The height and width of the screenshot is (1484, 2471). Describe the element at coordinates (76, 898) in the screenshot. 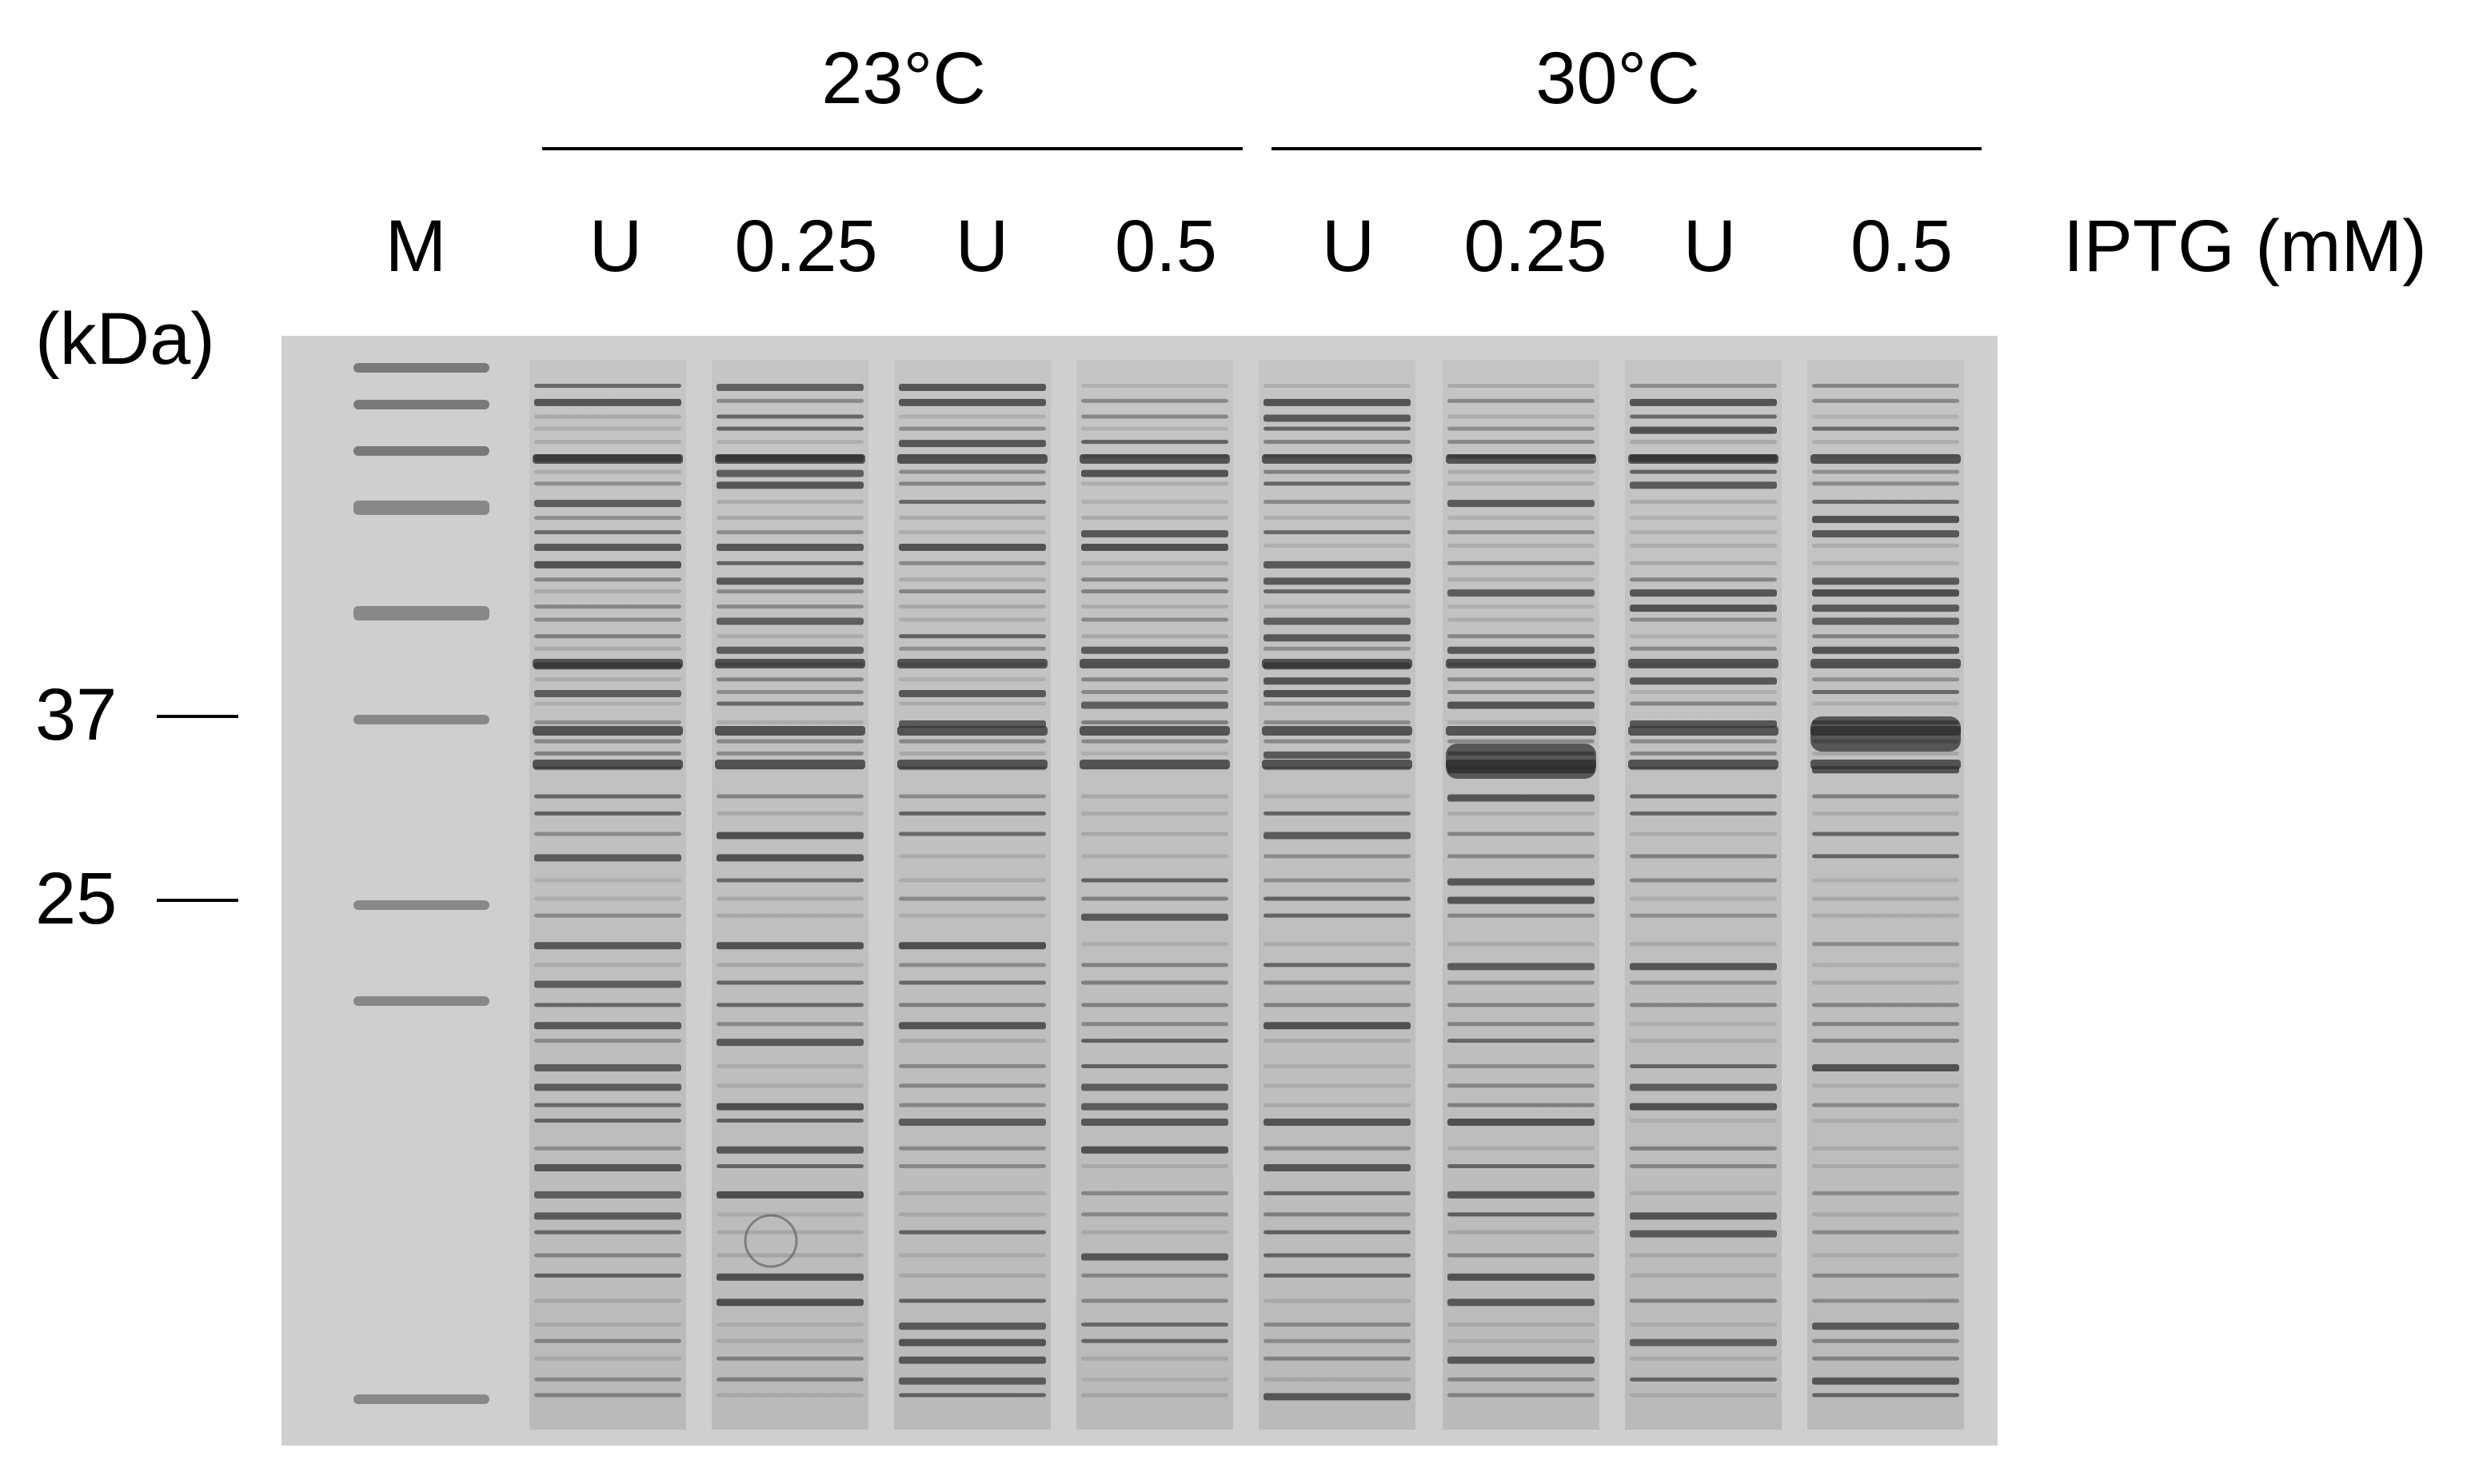

I see `mw-label-25: 25` at that location.